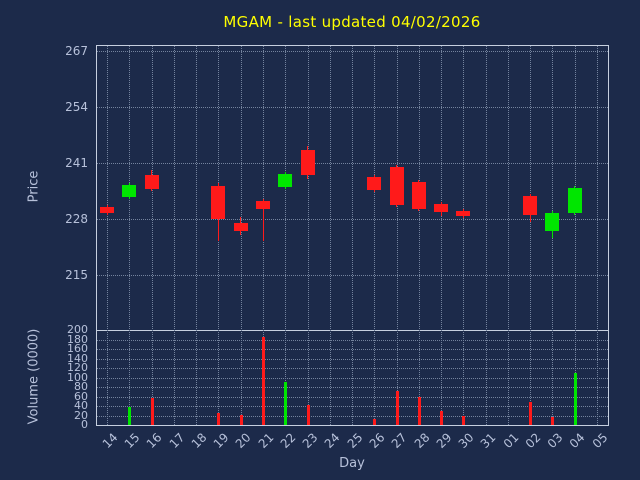 The image size is (640, 480). I want to click on x-tick-label: 26, so click(377, 440).